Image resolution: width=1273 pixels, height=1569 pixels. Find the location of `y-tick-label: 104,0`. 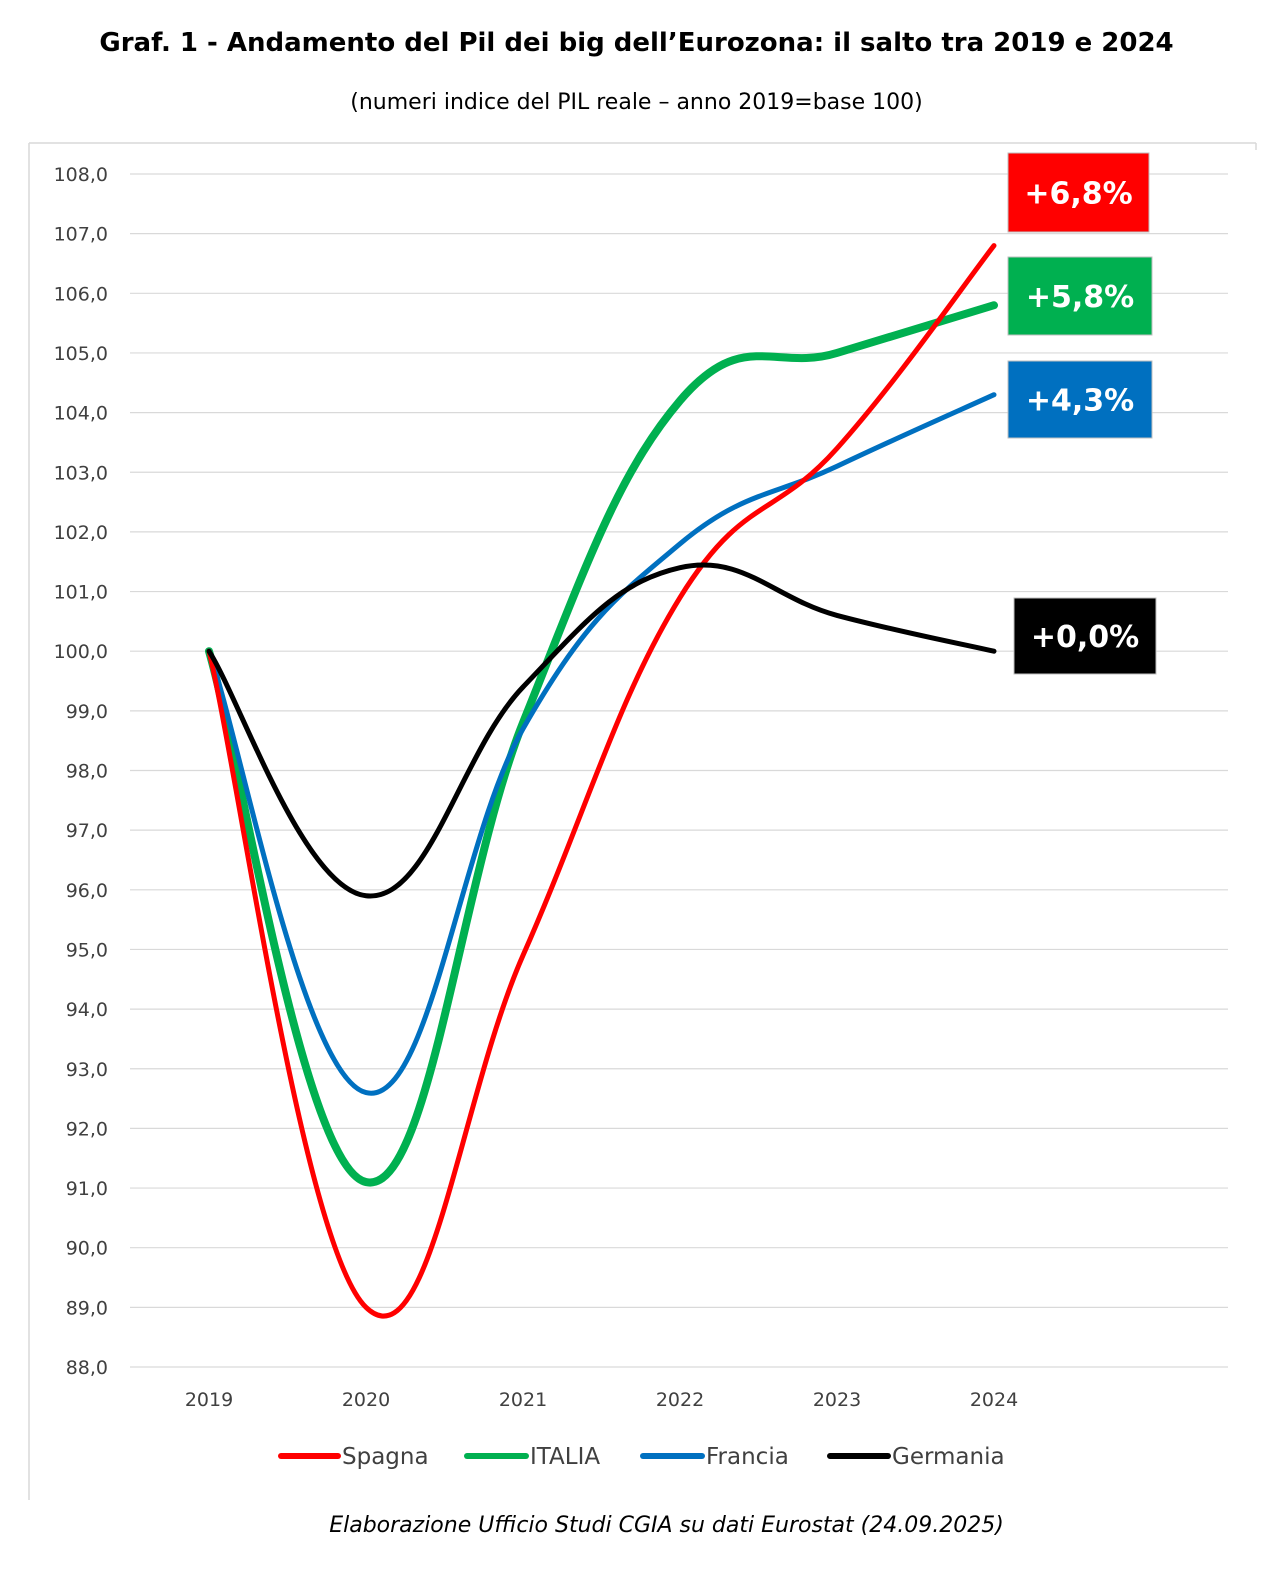

y-tick-label: 104,0 is located at coordinates (81, 414).